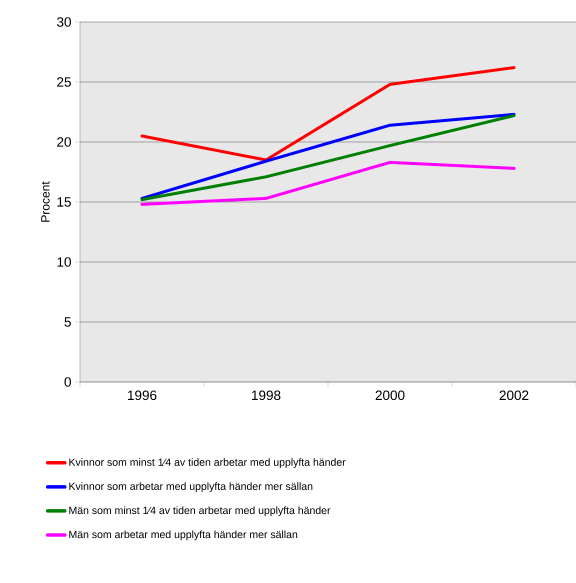  I want to click on y-tick-label: 30, so click(63, 22).